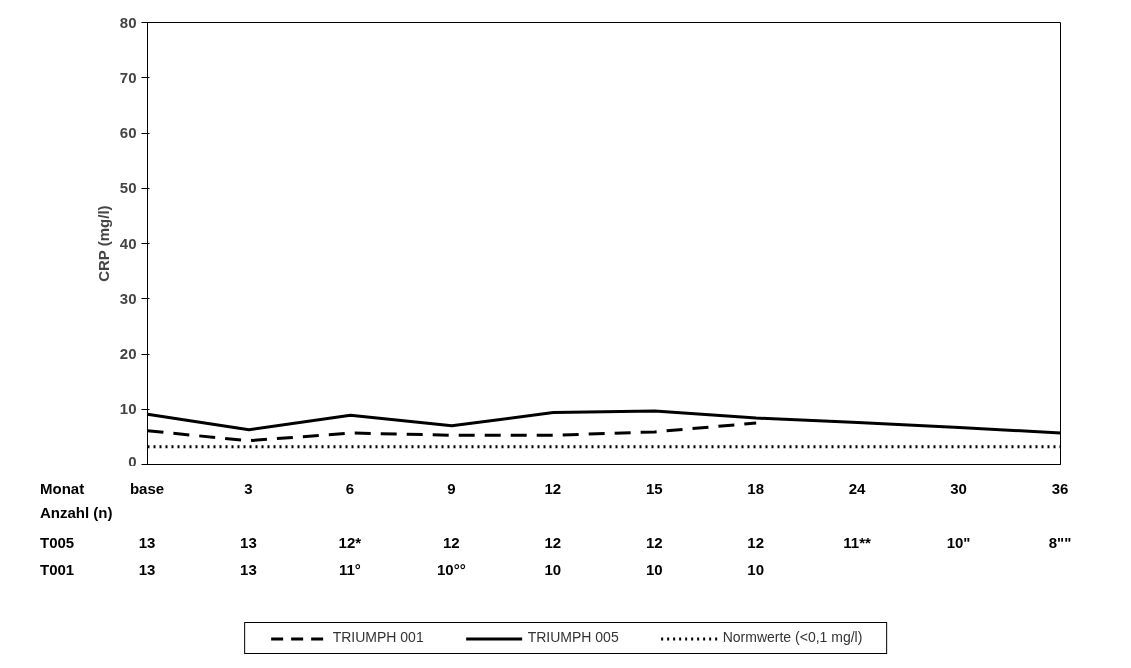 The height and width of the screenshot is (668, 1131). I want to click on y-tick-label: 40, so click(128, 243).